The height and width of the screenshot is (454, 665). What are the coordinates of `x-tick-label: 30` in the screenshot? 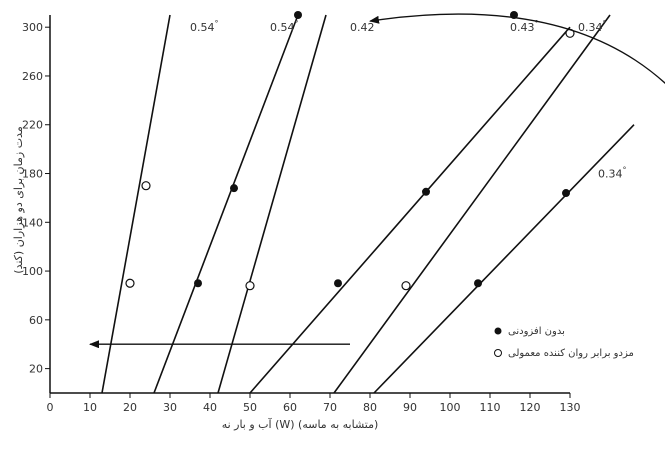 It's located at (170, 407).